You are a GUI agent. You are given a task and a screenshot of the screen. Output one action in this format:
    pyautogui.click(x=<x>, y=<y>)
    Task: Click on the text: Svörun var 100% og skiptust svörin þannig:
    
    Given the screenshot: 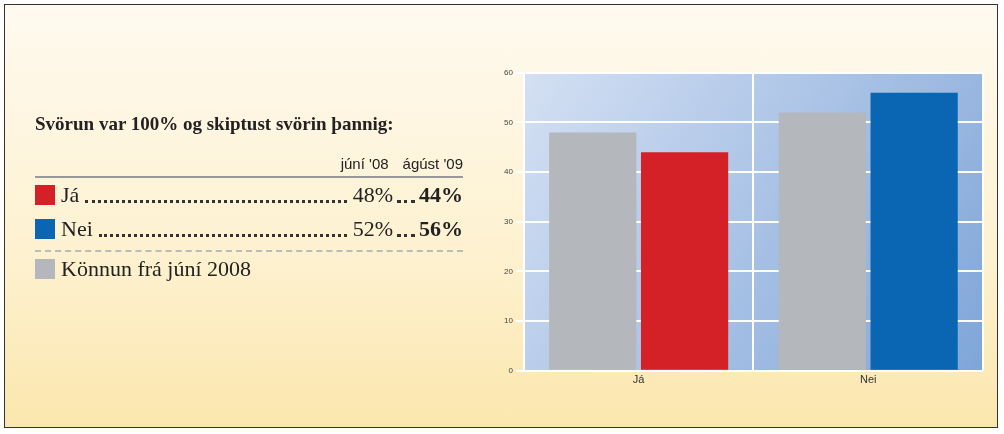 What is the action you would take?
    pyautogui.click(x=215, y=124)
    